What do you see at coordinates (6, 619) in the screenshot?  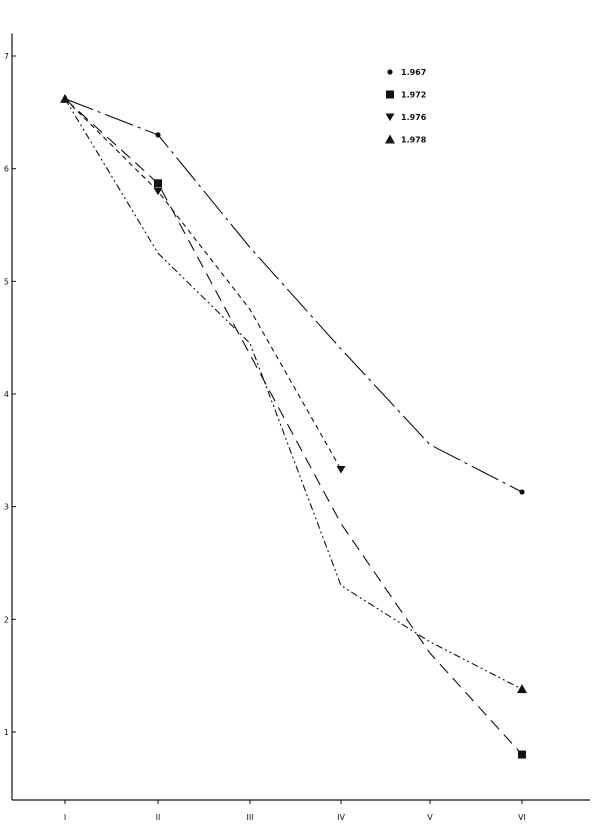 I see `y-tick-label: 2` at bounding box center [6, 619].